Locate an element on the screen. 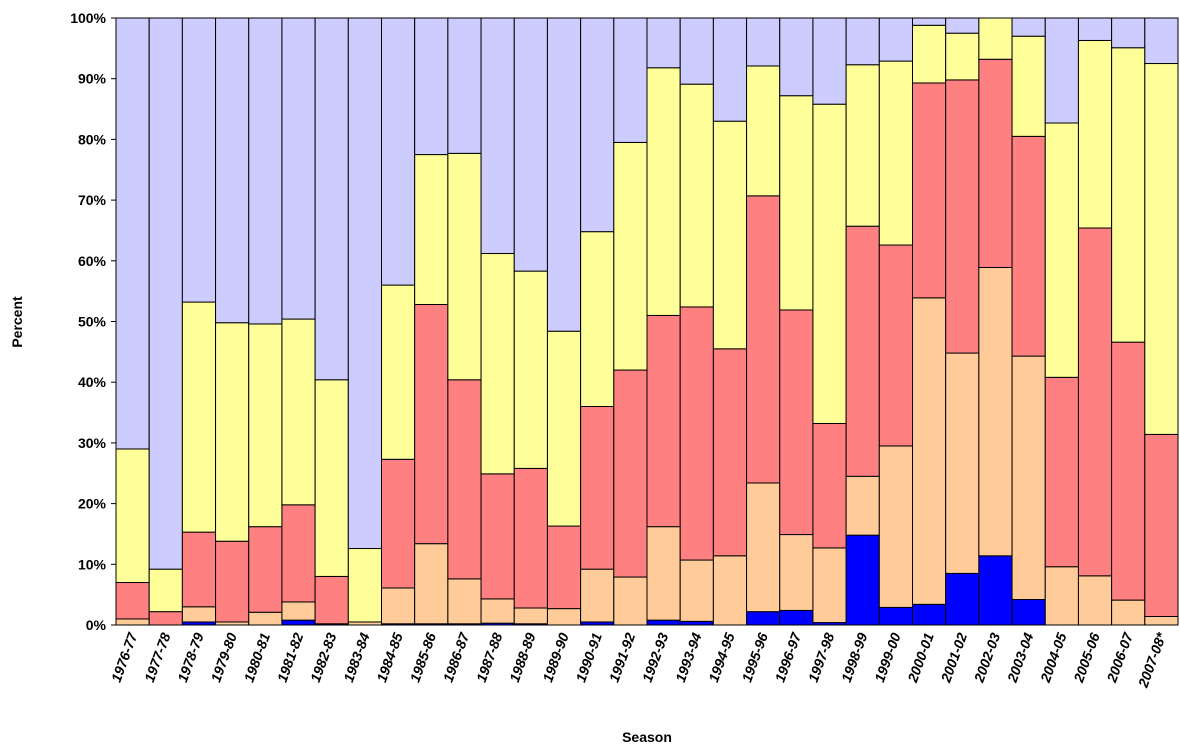 The height and width of the screenshot is (749, 1180). x-tick-label: 2007-08* is located at coordinates (1151, 660).